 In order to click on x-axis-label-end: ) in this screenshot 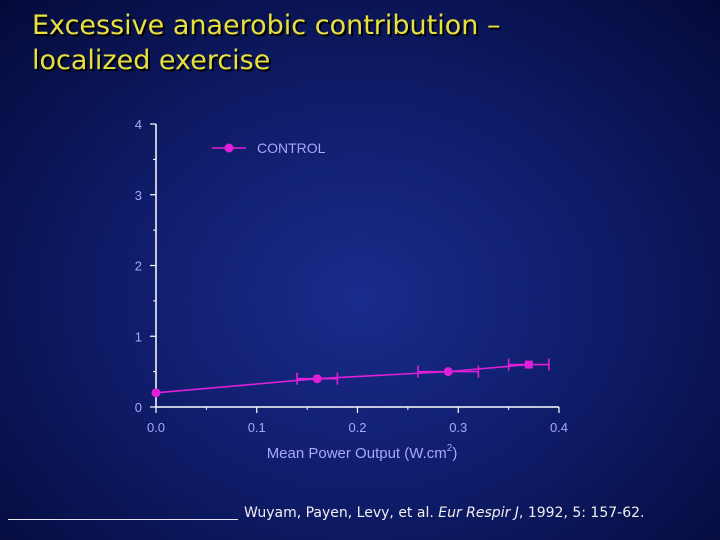, I will do `click(454, 453)`.